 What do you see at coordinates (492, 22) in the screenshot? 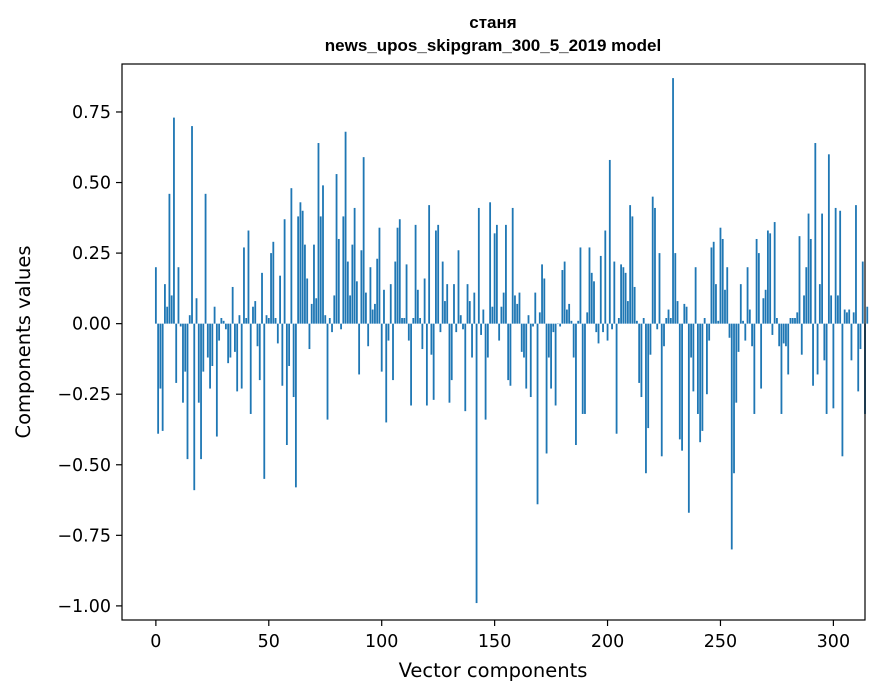
I see `chart-title-line1: станя` at bounding box center [492, 22].